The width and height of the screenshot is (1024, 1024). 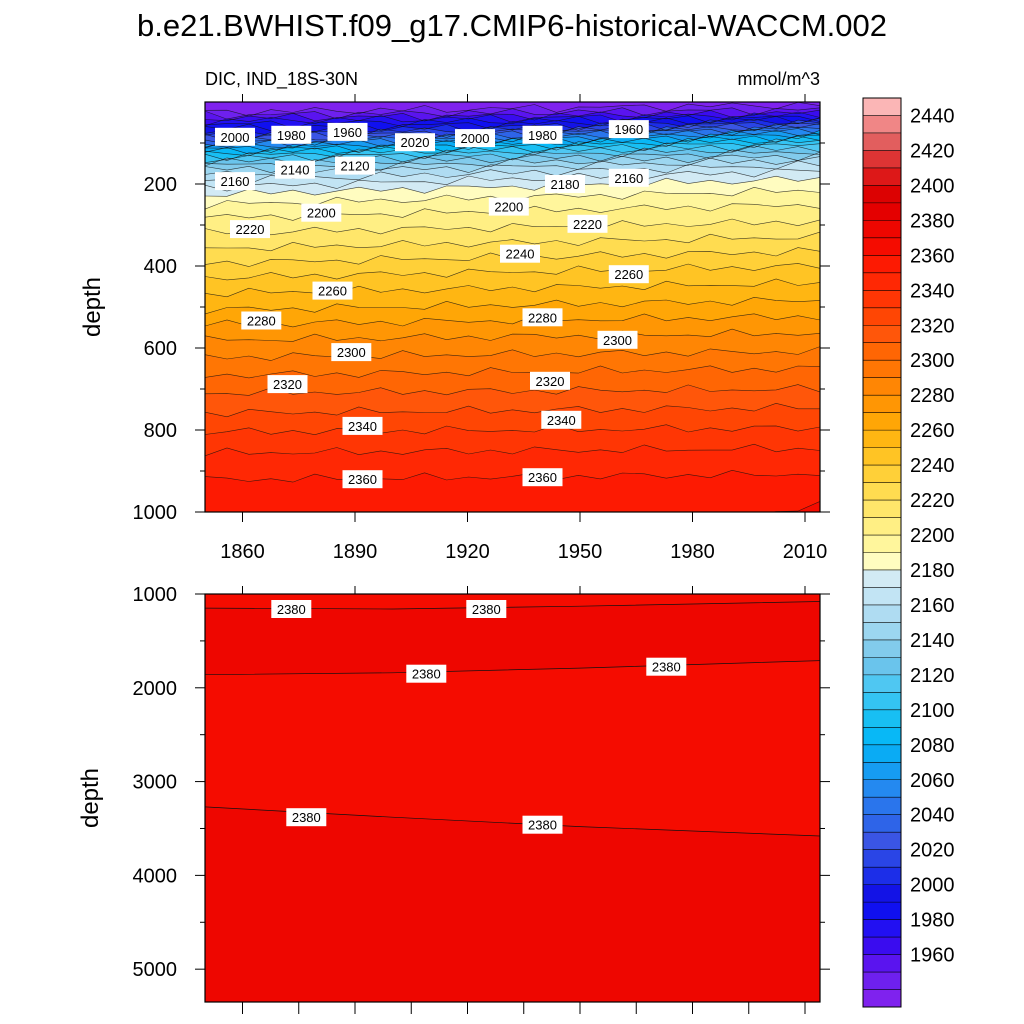 I want to click on upper-contour-label-5: 1980, so click(x=542, y=134).